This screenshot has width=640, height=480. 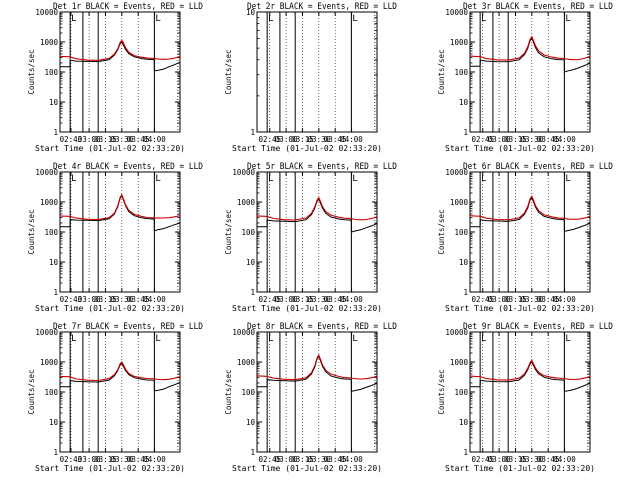 I want to click on panel-title: Det 9r BLACK = Events, RED = LLD, so click(x=538, y=326).